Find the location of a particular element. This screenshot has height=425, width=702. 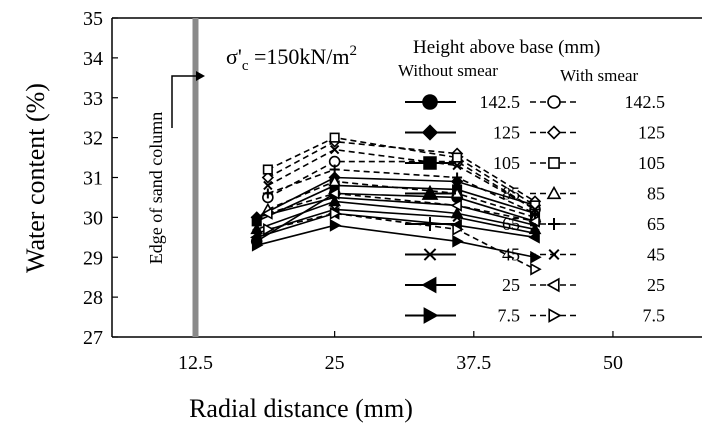

legend-row-with: 45 is located at coordinates (597, 255).